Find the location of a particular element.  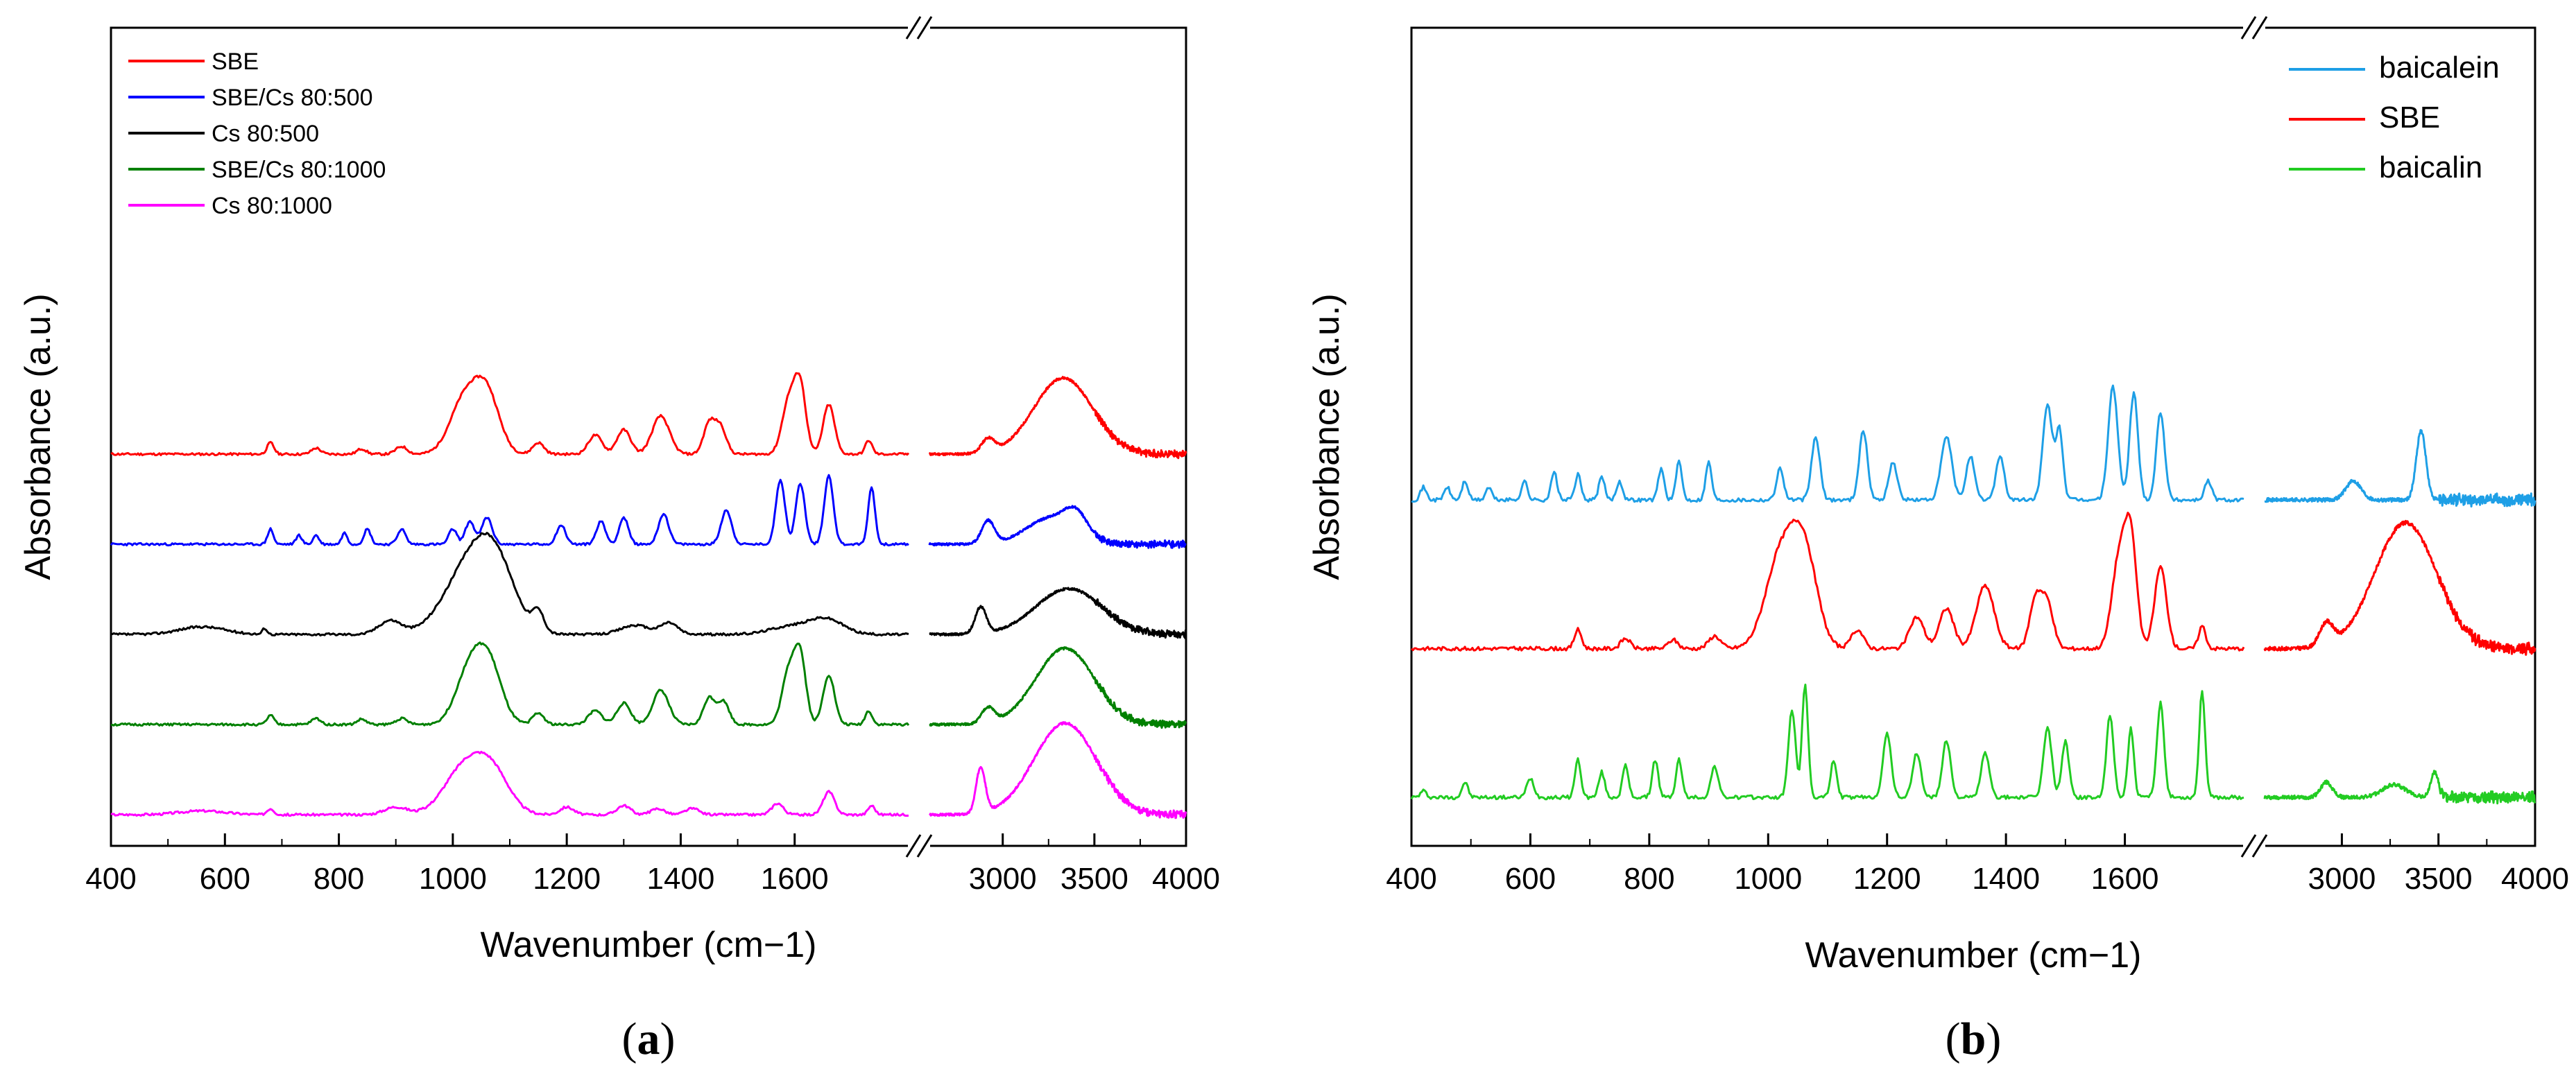

x-tick-label-b-9: 4000 is located at coordinates (2535, 879).